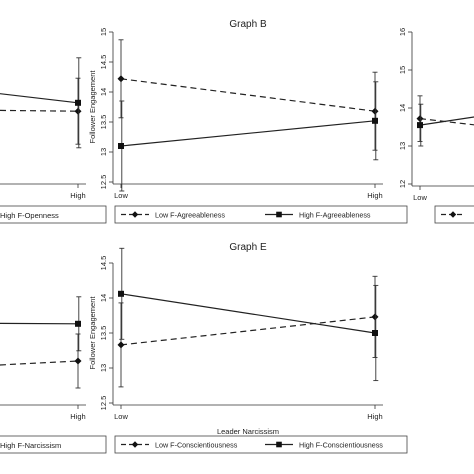 This screenshot has height=474, width=474. Describe the element at coordinates (53, 375) in the screenshot. I see `panel-d: High High F-Narcissism` at that location.